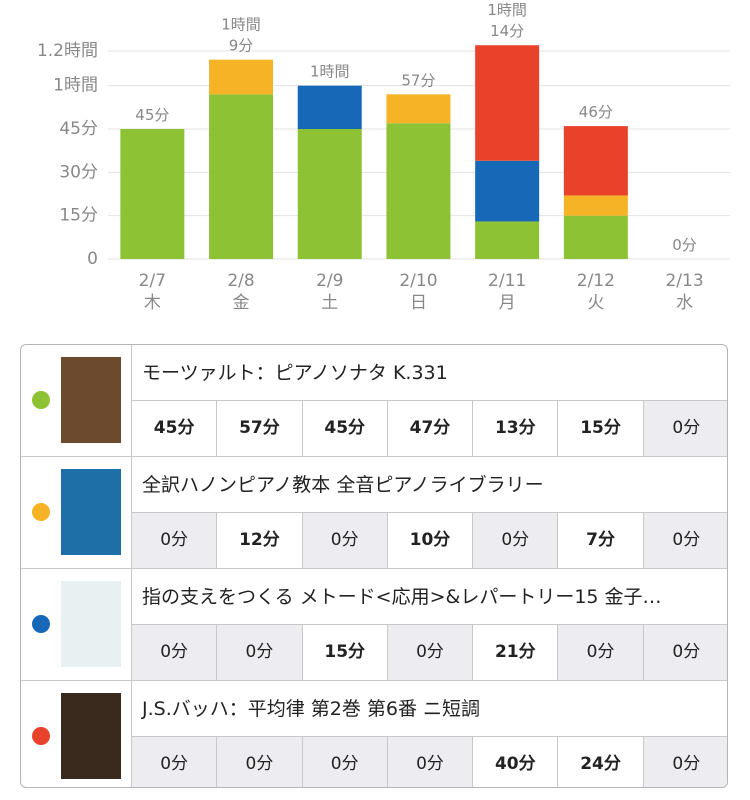 This screenshot has width=750, height=800. I want to click on y-tick-label: 1.2時間, so click(67, 51).